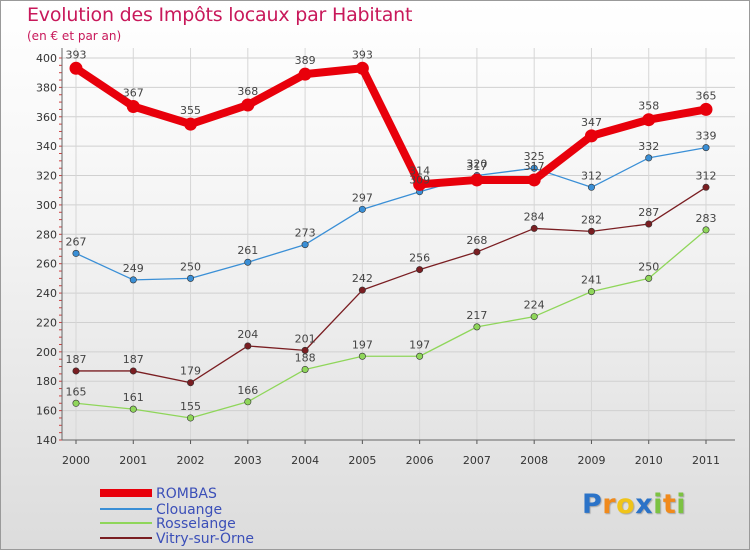 Image resolution: width=750 pixels, height=550 pixels. I want to click on legend-label: Rosselange, so click(196, 524).